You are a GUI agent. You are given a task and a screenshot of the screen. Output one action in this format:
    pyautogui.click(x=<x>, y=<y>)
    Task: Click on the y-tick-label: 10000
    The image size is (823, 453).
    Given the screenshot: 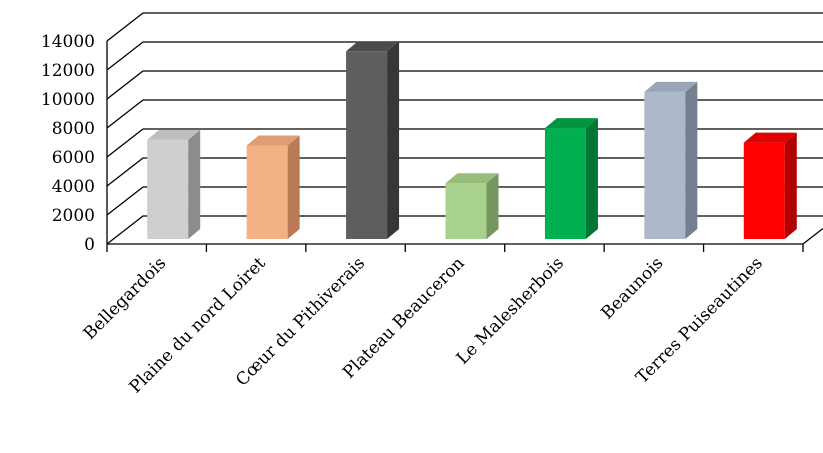 What is the action you would take?
    pyautogui.click(x=68, y=100)
    